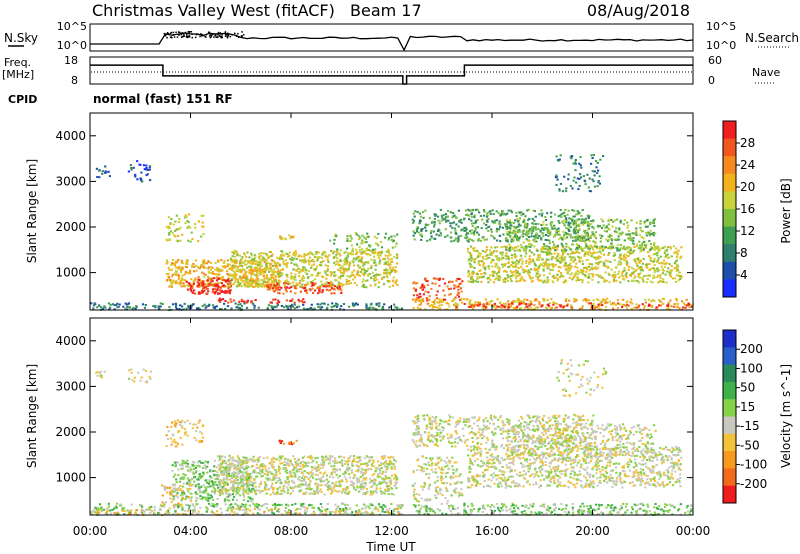  Describe the element at coordinates (721, 45) in the screenshot. I see `nsearch-tick-low: 10^0` at that location.